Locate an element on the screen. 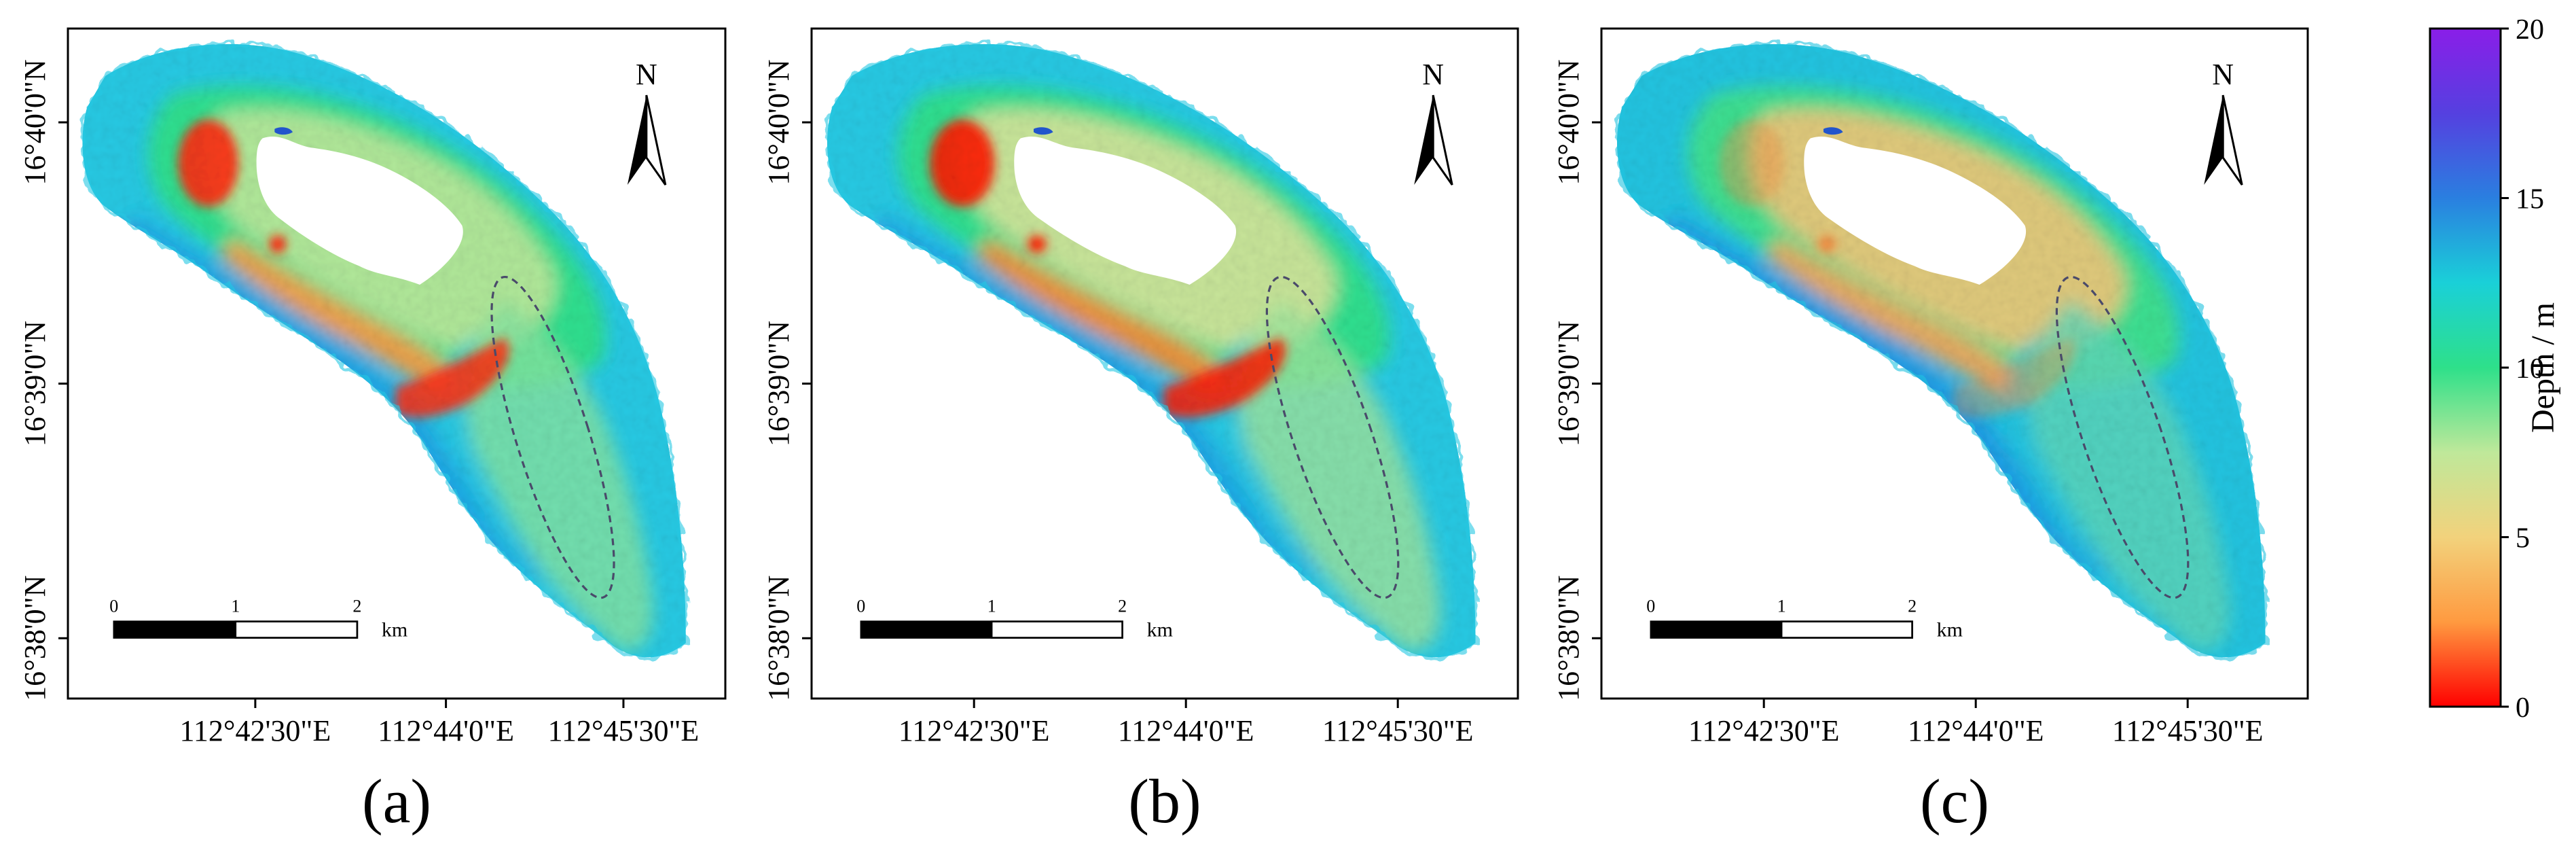 This screenshot has height=865, width=2576. colorbar-tick-label: 0 is located at coordinates (2523, 708).